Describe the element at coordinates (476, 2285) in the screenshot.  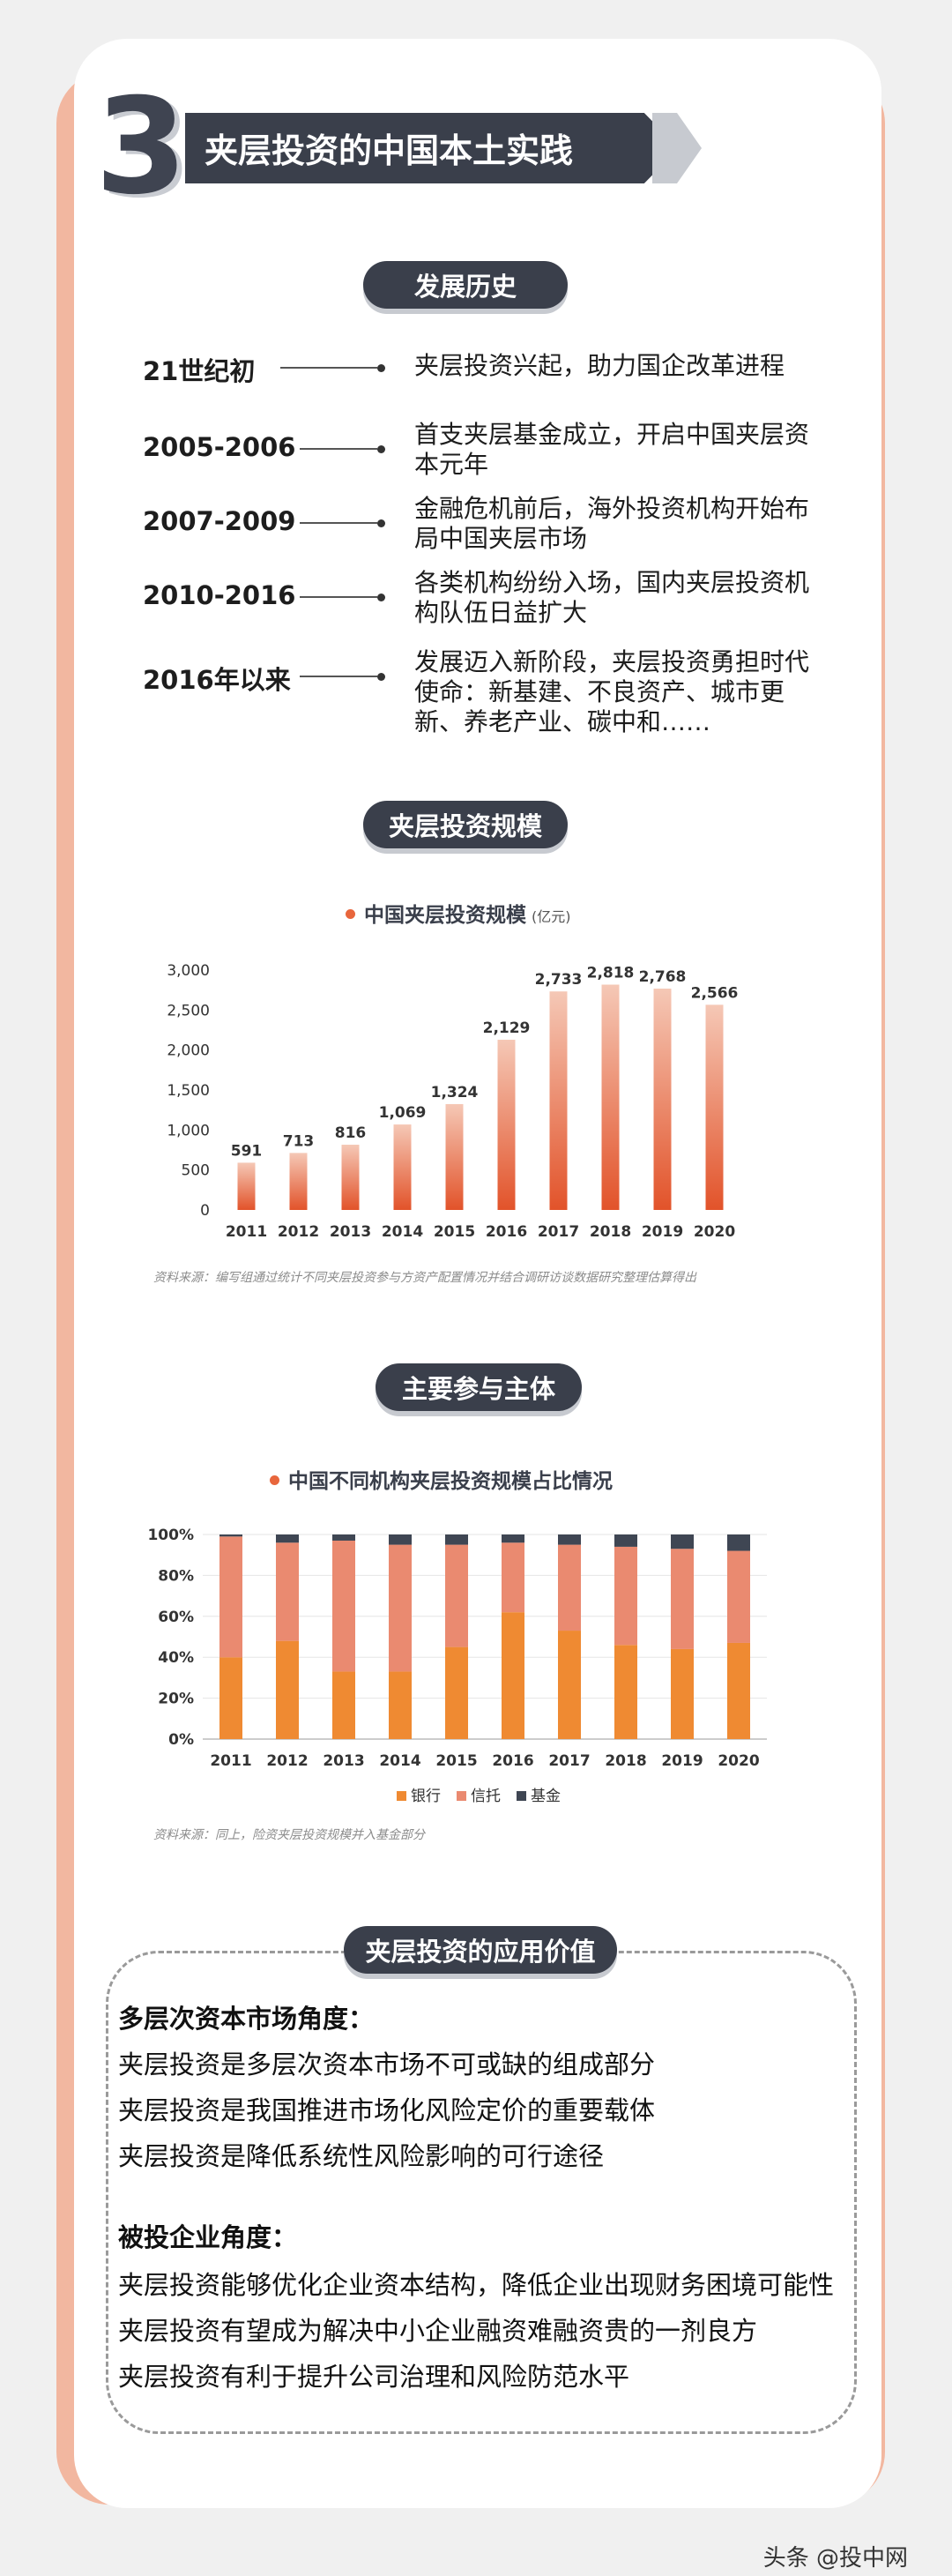
I see `value-group2-item: 夹层投资能够优化企业资本结构，降低企业出现财务困境可能性` at that location.